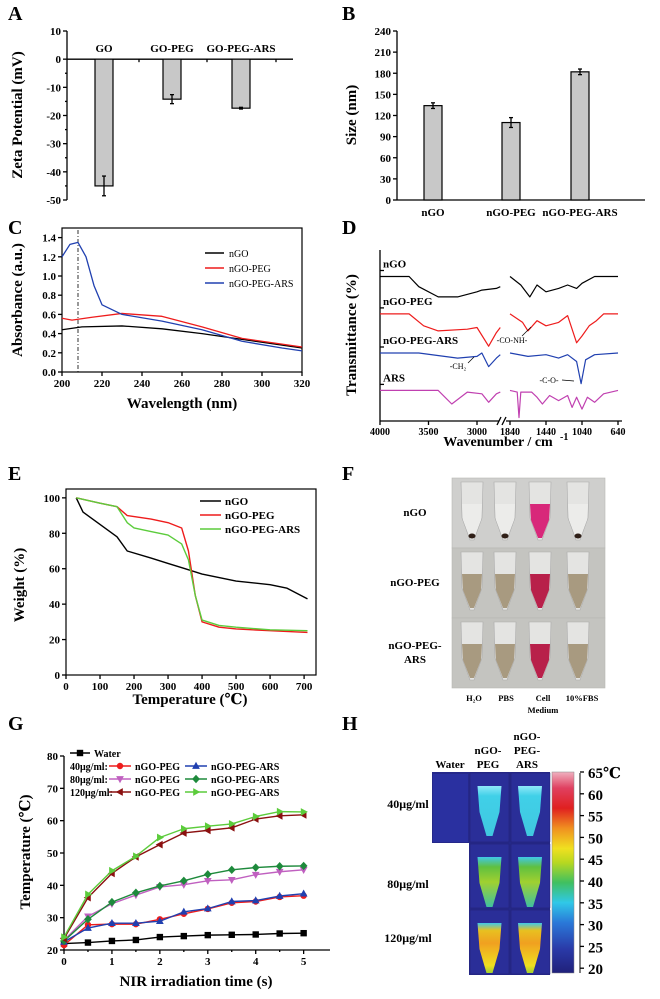  What do you see at coordinates (349, 228) in the screenshot?
I see `panel-letter-D: D` at bounding box center [349, 228].